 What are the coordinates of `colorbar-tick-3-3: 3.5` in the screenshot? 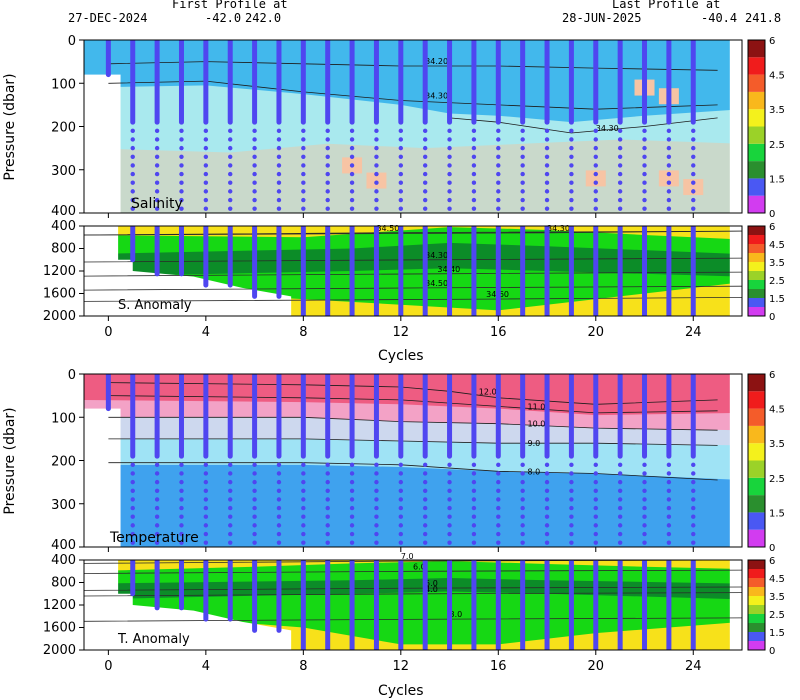 It's located at (777, 597).